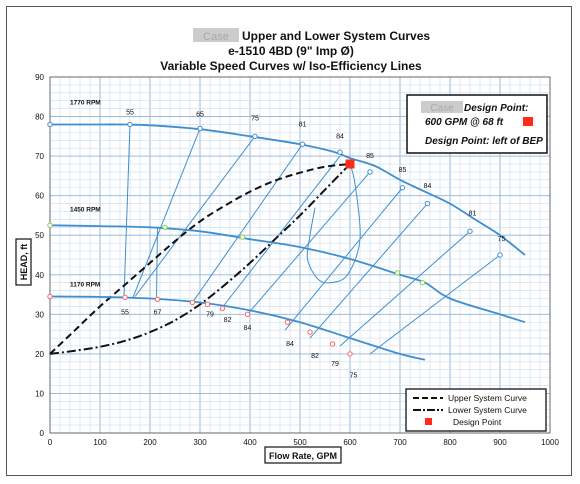 The width and height of the screenshot is (580, 484). What do you see at coordinates (350, 164) in the screenshot?
I see `design-point-marker` at bounding box center [350, 164].